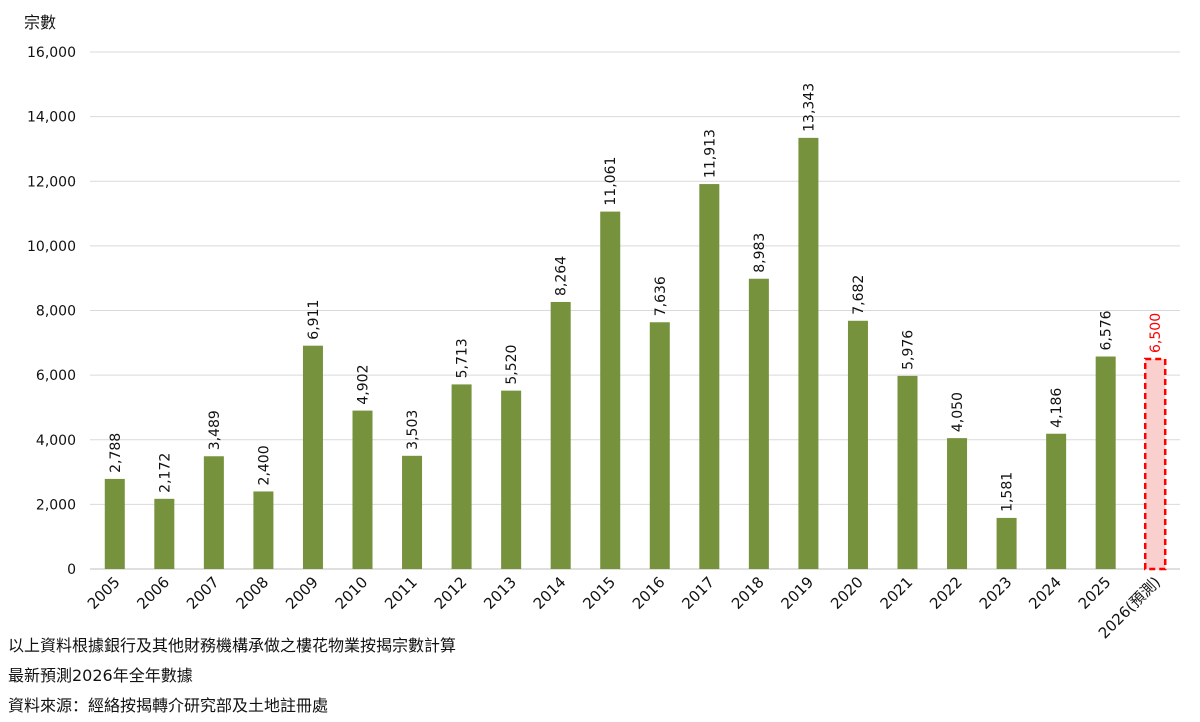  What do you see at coordinates (314, 320) in the screenshot?
I see `bar-value-label: 6,911` at bounding box center [314, 320].